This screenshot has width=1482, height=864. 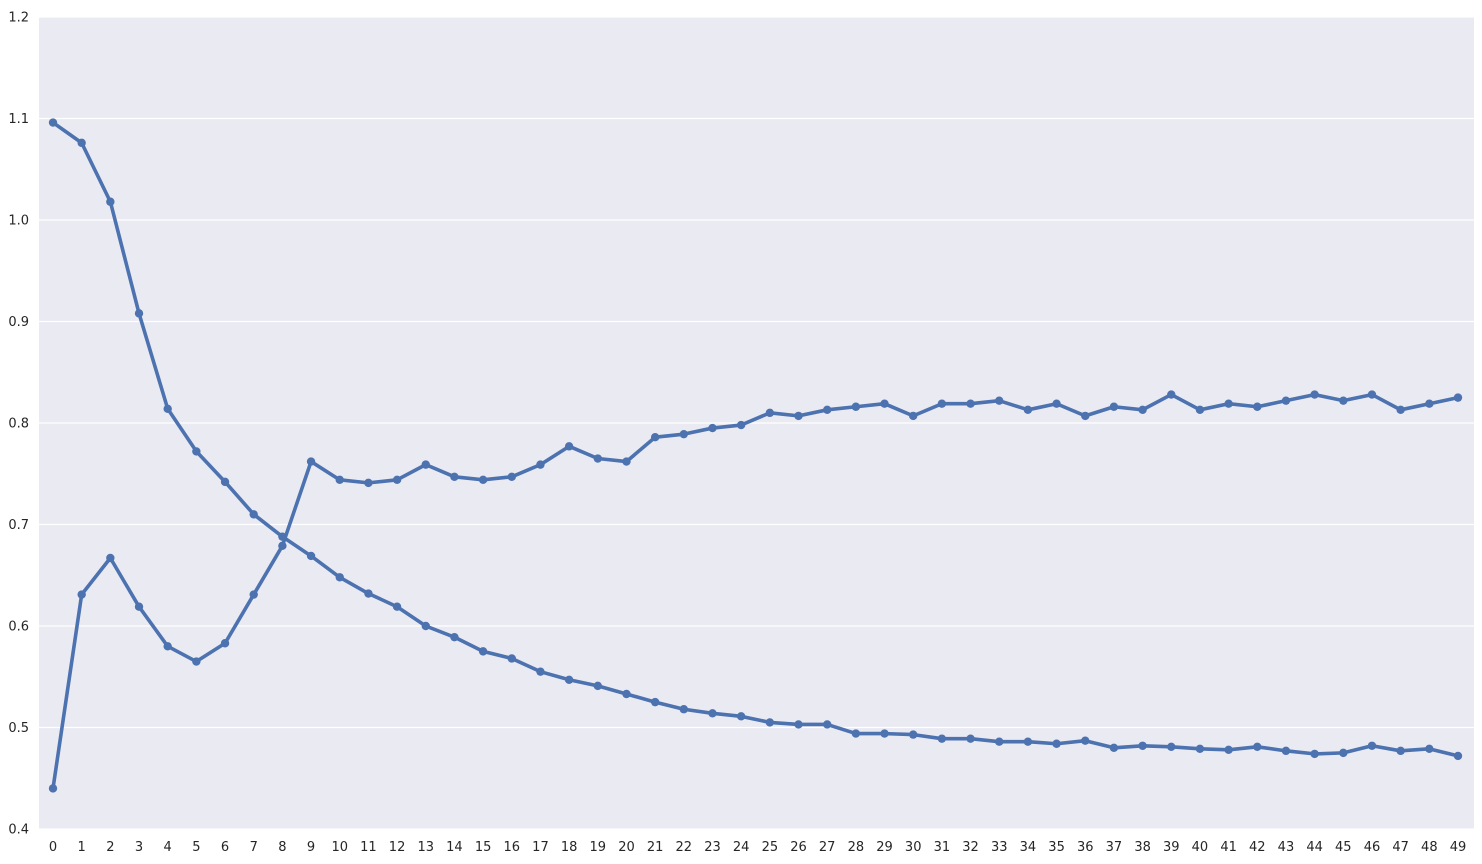 I want to click on x-tick-label: 22, so click(x=684, y=847).